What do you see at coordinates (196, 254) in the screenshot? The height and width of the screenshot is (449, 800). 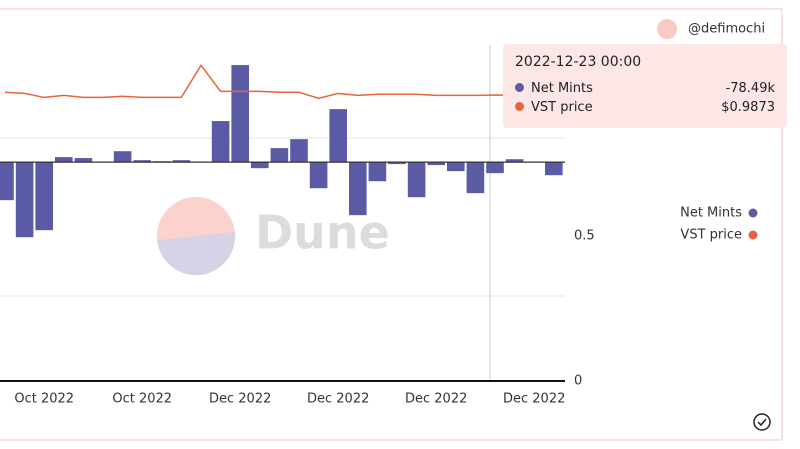 I see `logo-part` at bounding box center [196, 254].